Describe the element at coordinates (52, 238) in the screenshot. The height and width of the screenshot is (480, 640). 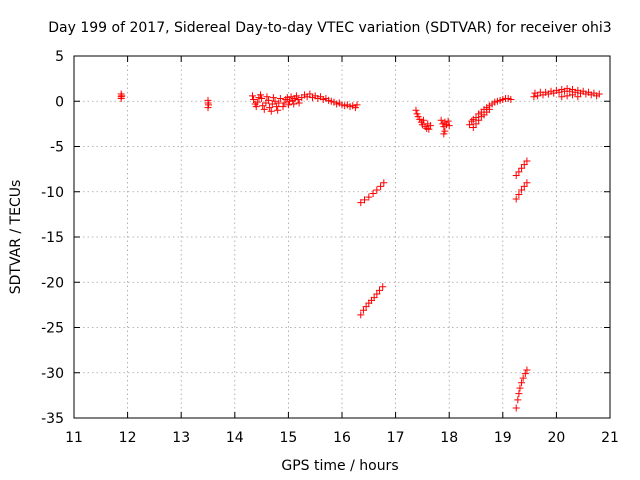
I see `y-tick-label: -15` at that location.